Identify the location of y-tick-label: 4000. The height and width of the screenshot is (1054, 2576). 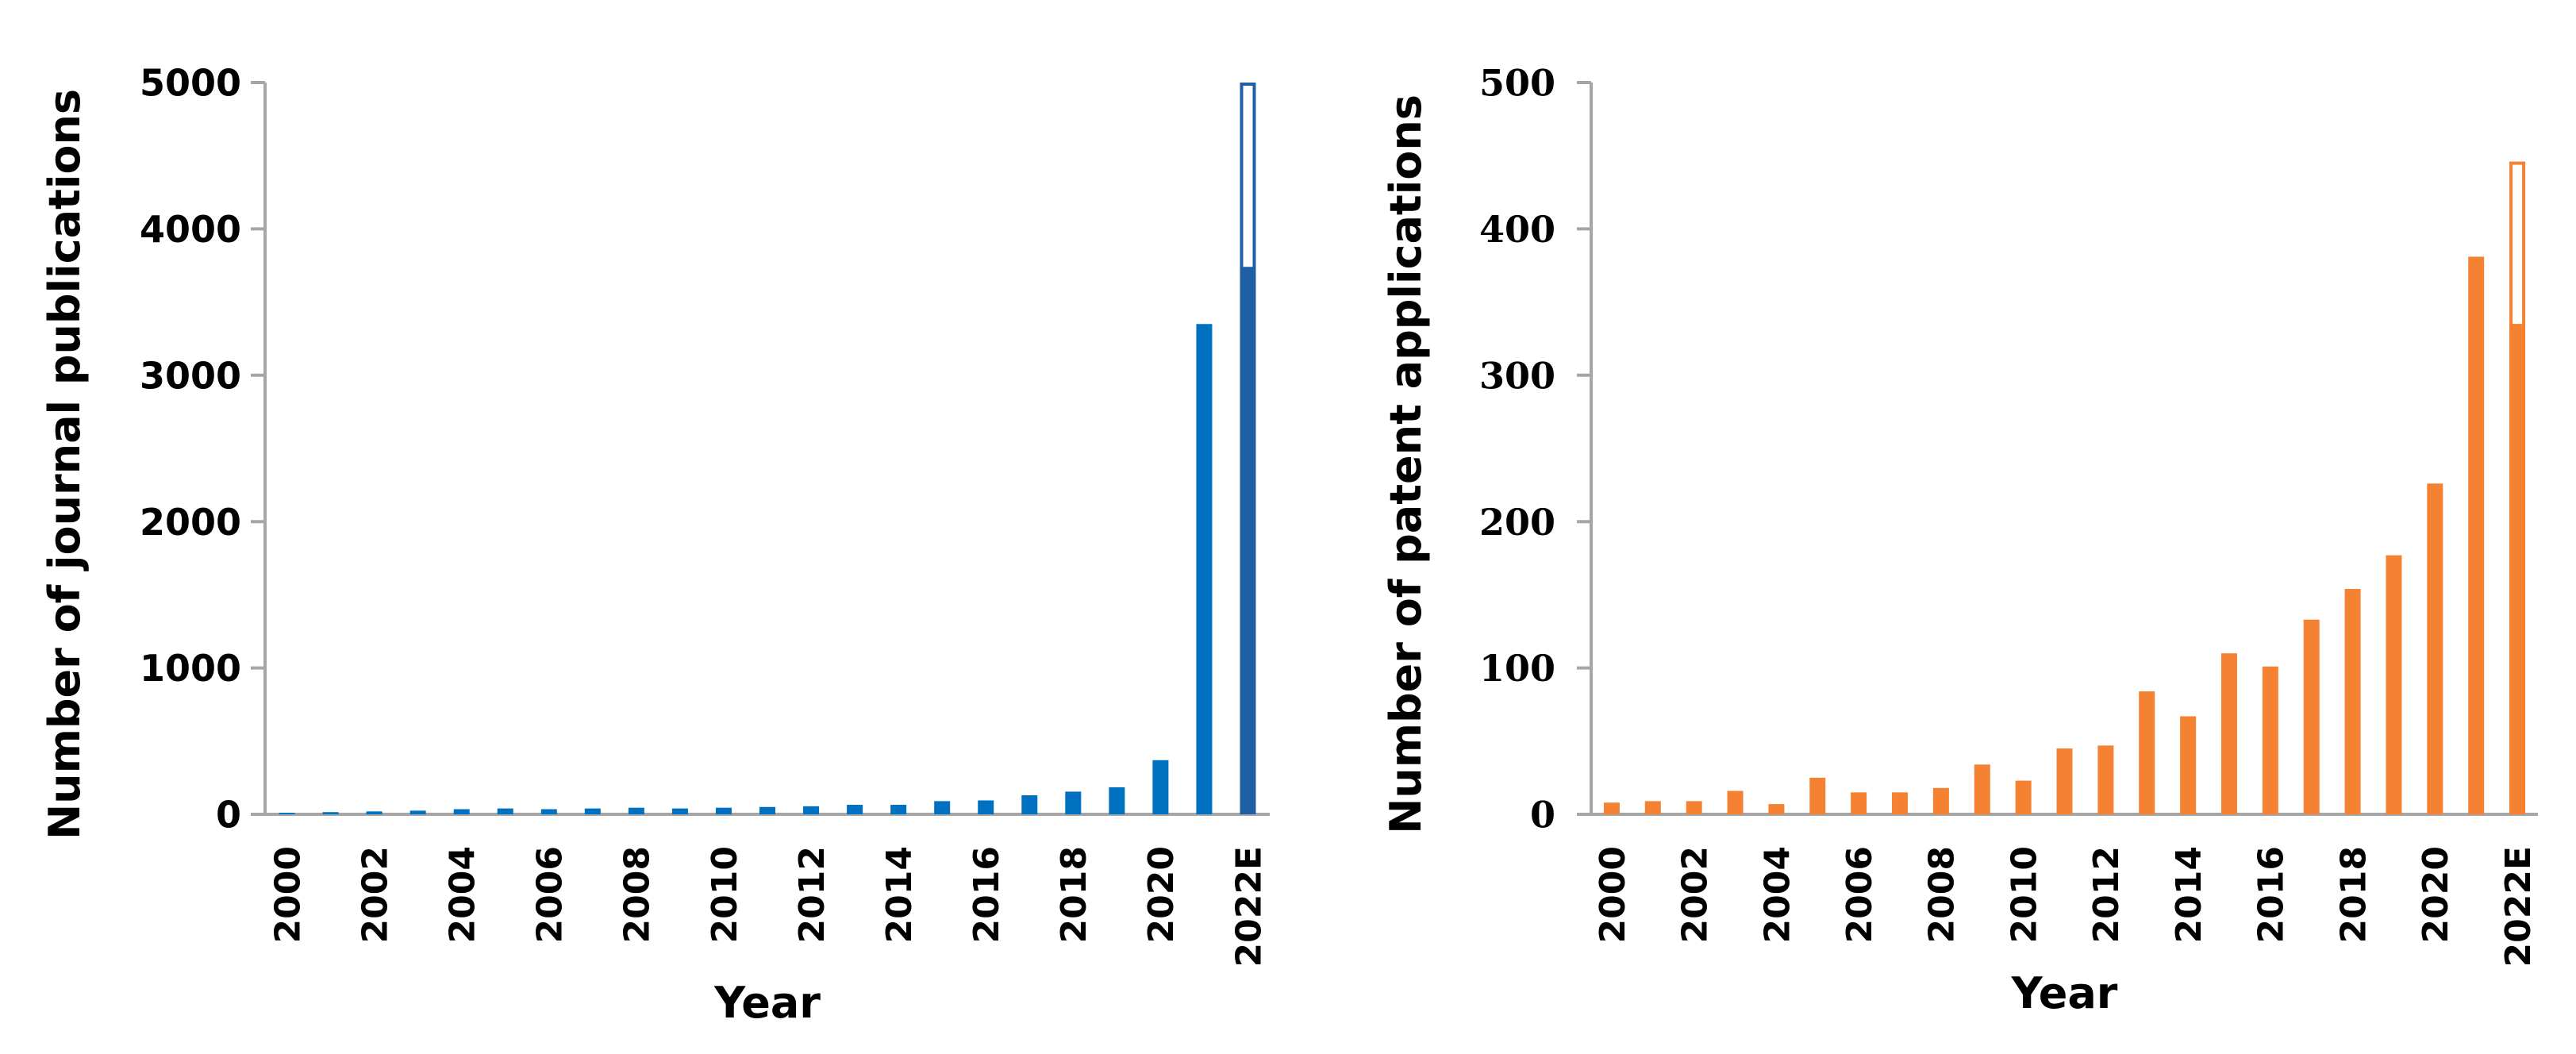
(190, 230).